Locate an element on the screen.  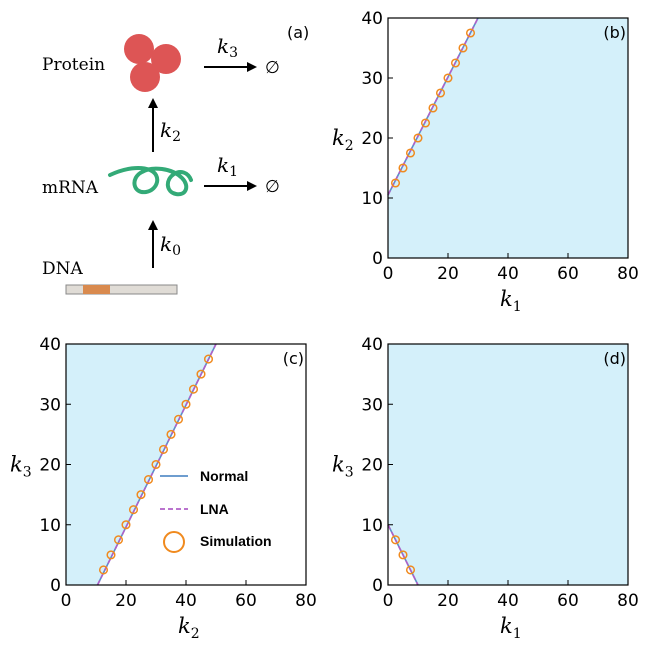
panel-label-a: (a) is located at coordinates (298, 32).